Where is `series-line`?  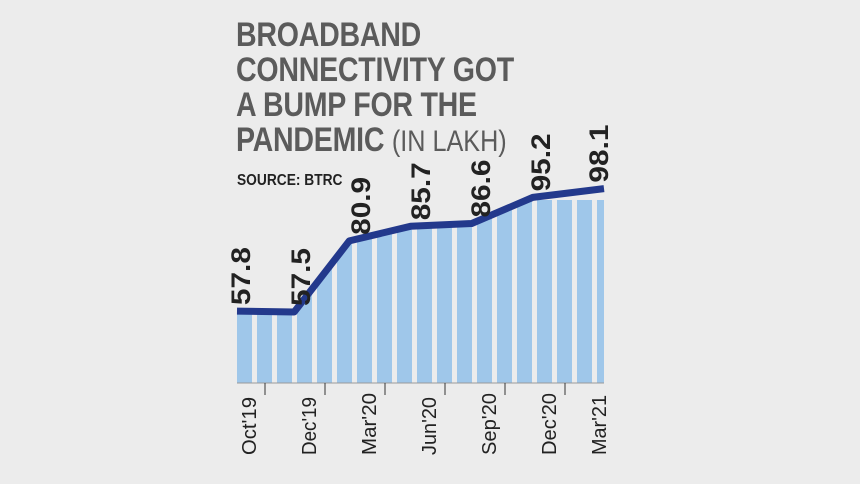 series-line is located at coordinates (420, 250).